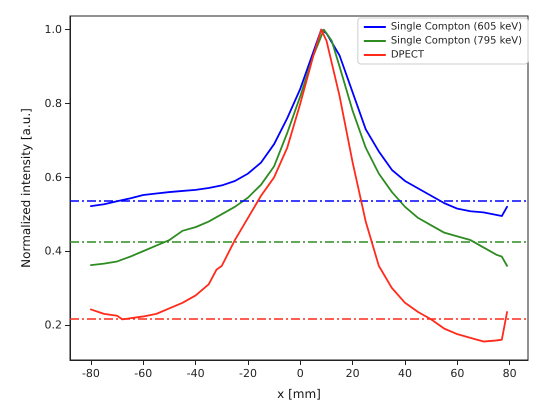 This screenshot has width=542, height=414. What do you see at coordinates (353, 373) in the screenshot?
I see `x-tick-label: 20` at bounding box center [353, 373].